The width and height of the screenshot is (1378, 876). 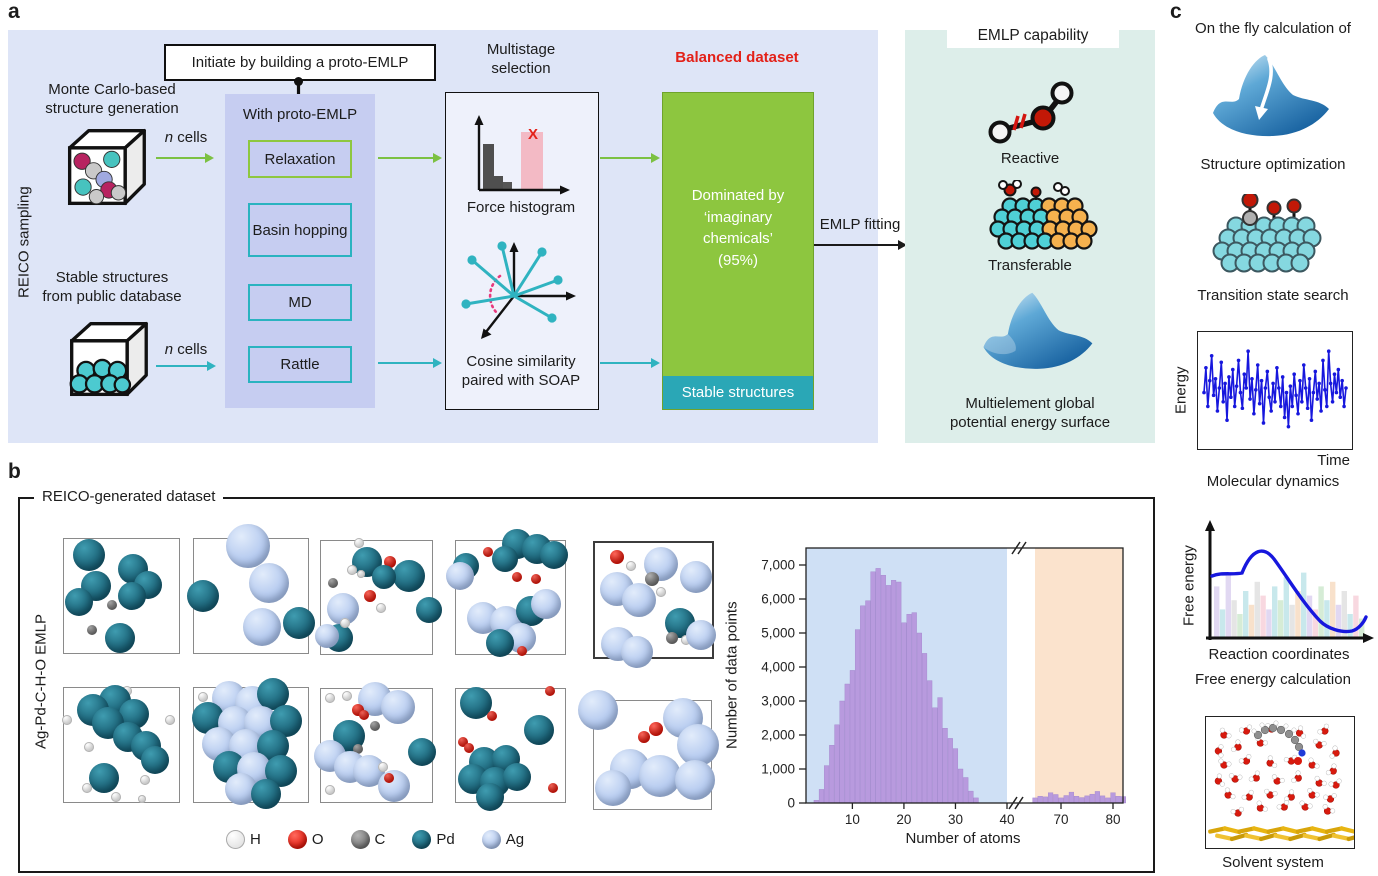 I want to click on legend-item-Pd: Pd, so click(x=433, y=839).